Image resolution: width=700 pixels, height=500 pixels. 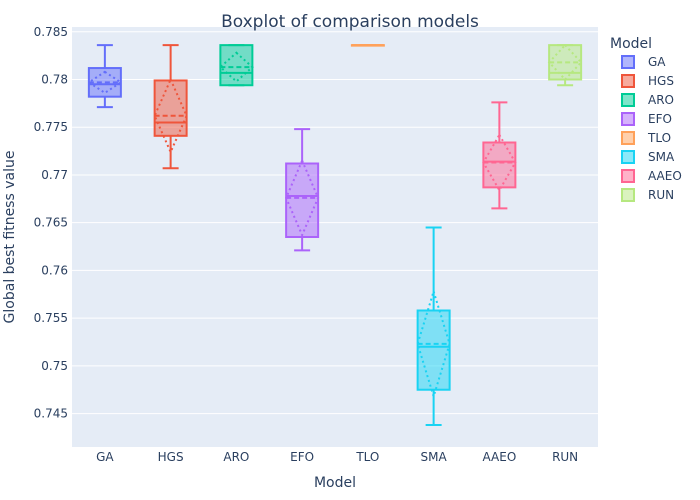 What do you see at coordinates (10, 237) in the screenshot?
I see `y-axis-title: Global best fitness value` at bounding box center [10, 237].